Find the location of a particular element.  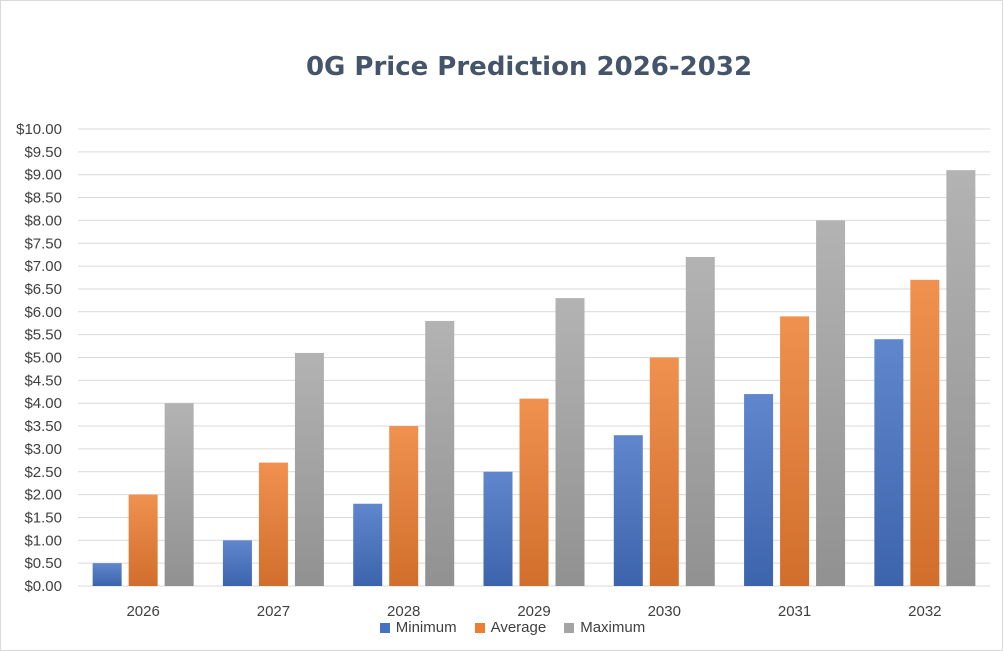

y-tick-label: $1.50 is located at coordinates (43, 517).